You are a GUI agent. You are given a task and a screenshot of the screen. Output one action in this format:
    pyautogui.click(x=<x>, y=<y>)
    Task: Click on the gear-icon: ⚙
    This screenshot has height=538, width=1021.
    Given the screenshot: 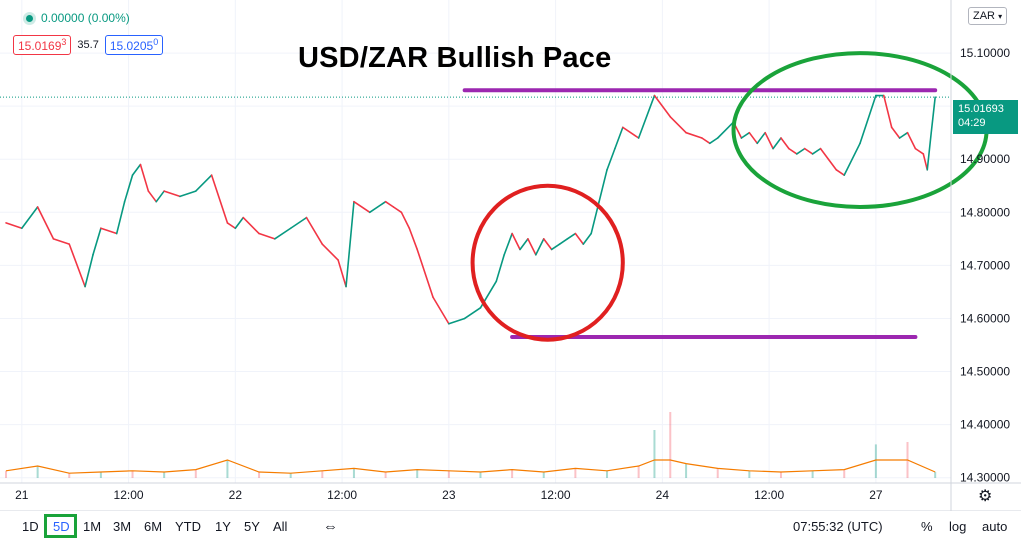 What is the action you would take?
    pyautogui.click(x=985, y=496)
    